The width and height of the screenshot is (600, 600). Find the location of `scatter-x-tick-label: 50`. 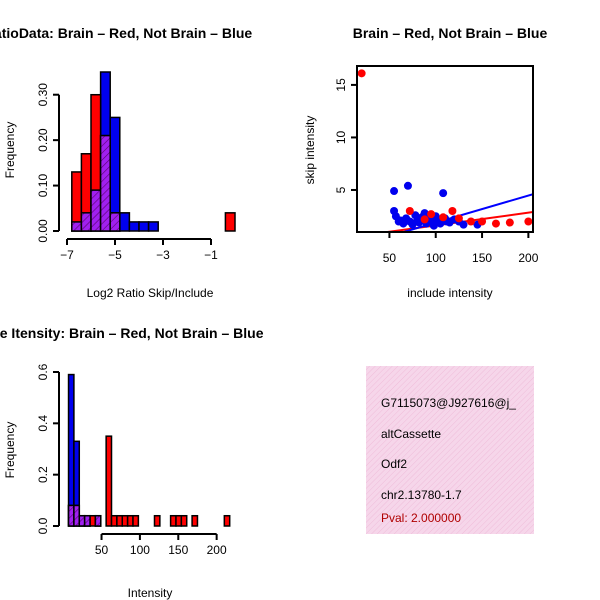

scatter-x-tick-label: 50 is located at coordinates (390, 258).